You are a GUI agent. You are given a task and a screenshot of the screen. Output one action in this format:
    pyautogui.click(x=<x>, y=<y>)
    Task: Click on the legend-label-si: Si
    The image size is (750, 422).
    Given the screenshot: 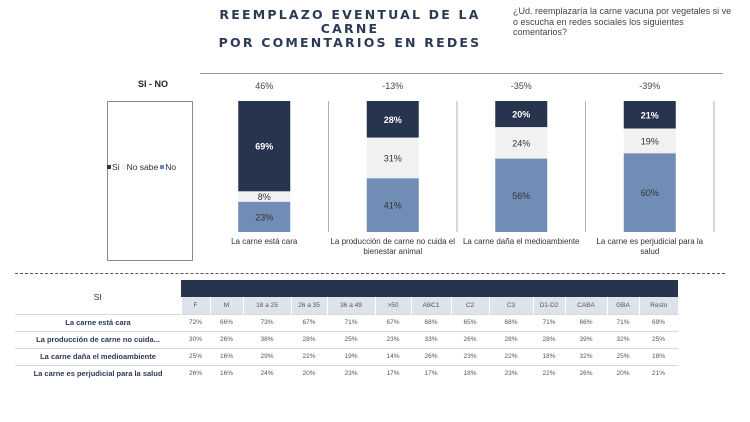 What is the action you would take?
    pyautogui.click(x=116, y=167)
    